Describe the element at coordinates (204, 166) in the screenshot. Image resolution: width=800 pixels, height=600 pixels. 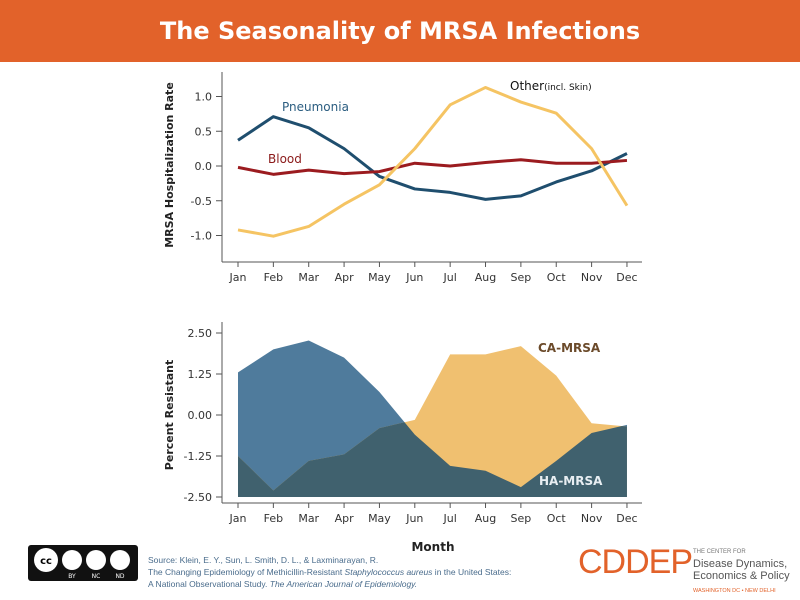
I see `y-tick-label: 0.0` at that location.